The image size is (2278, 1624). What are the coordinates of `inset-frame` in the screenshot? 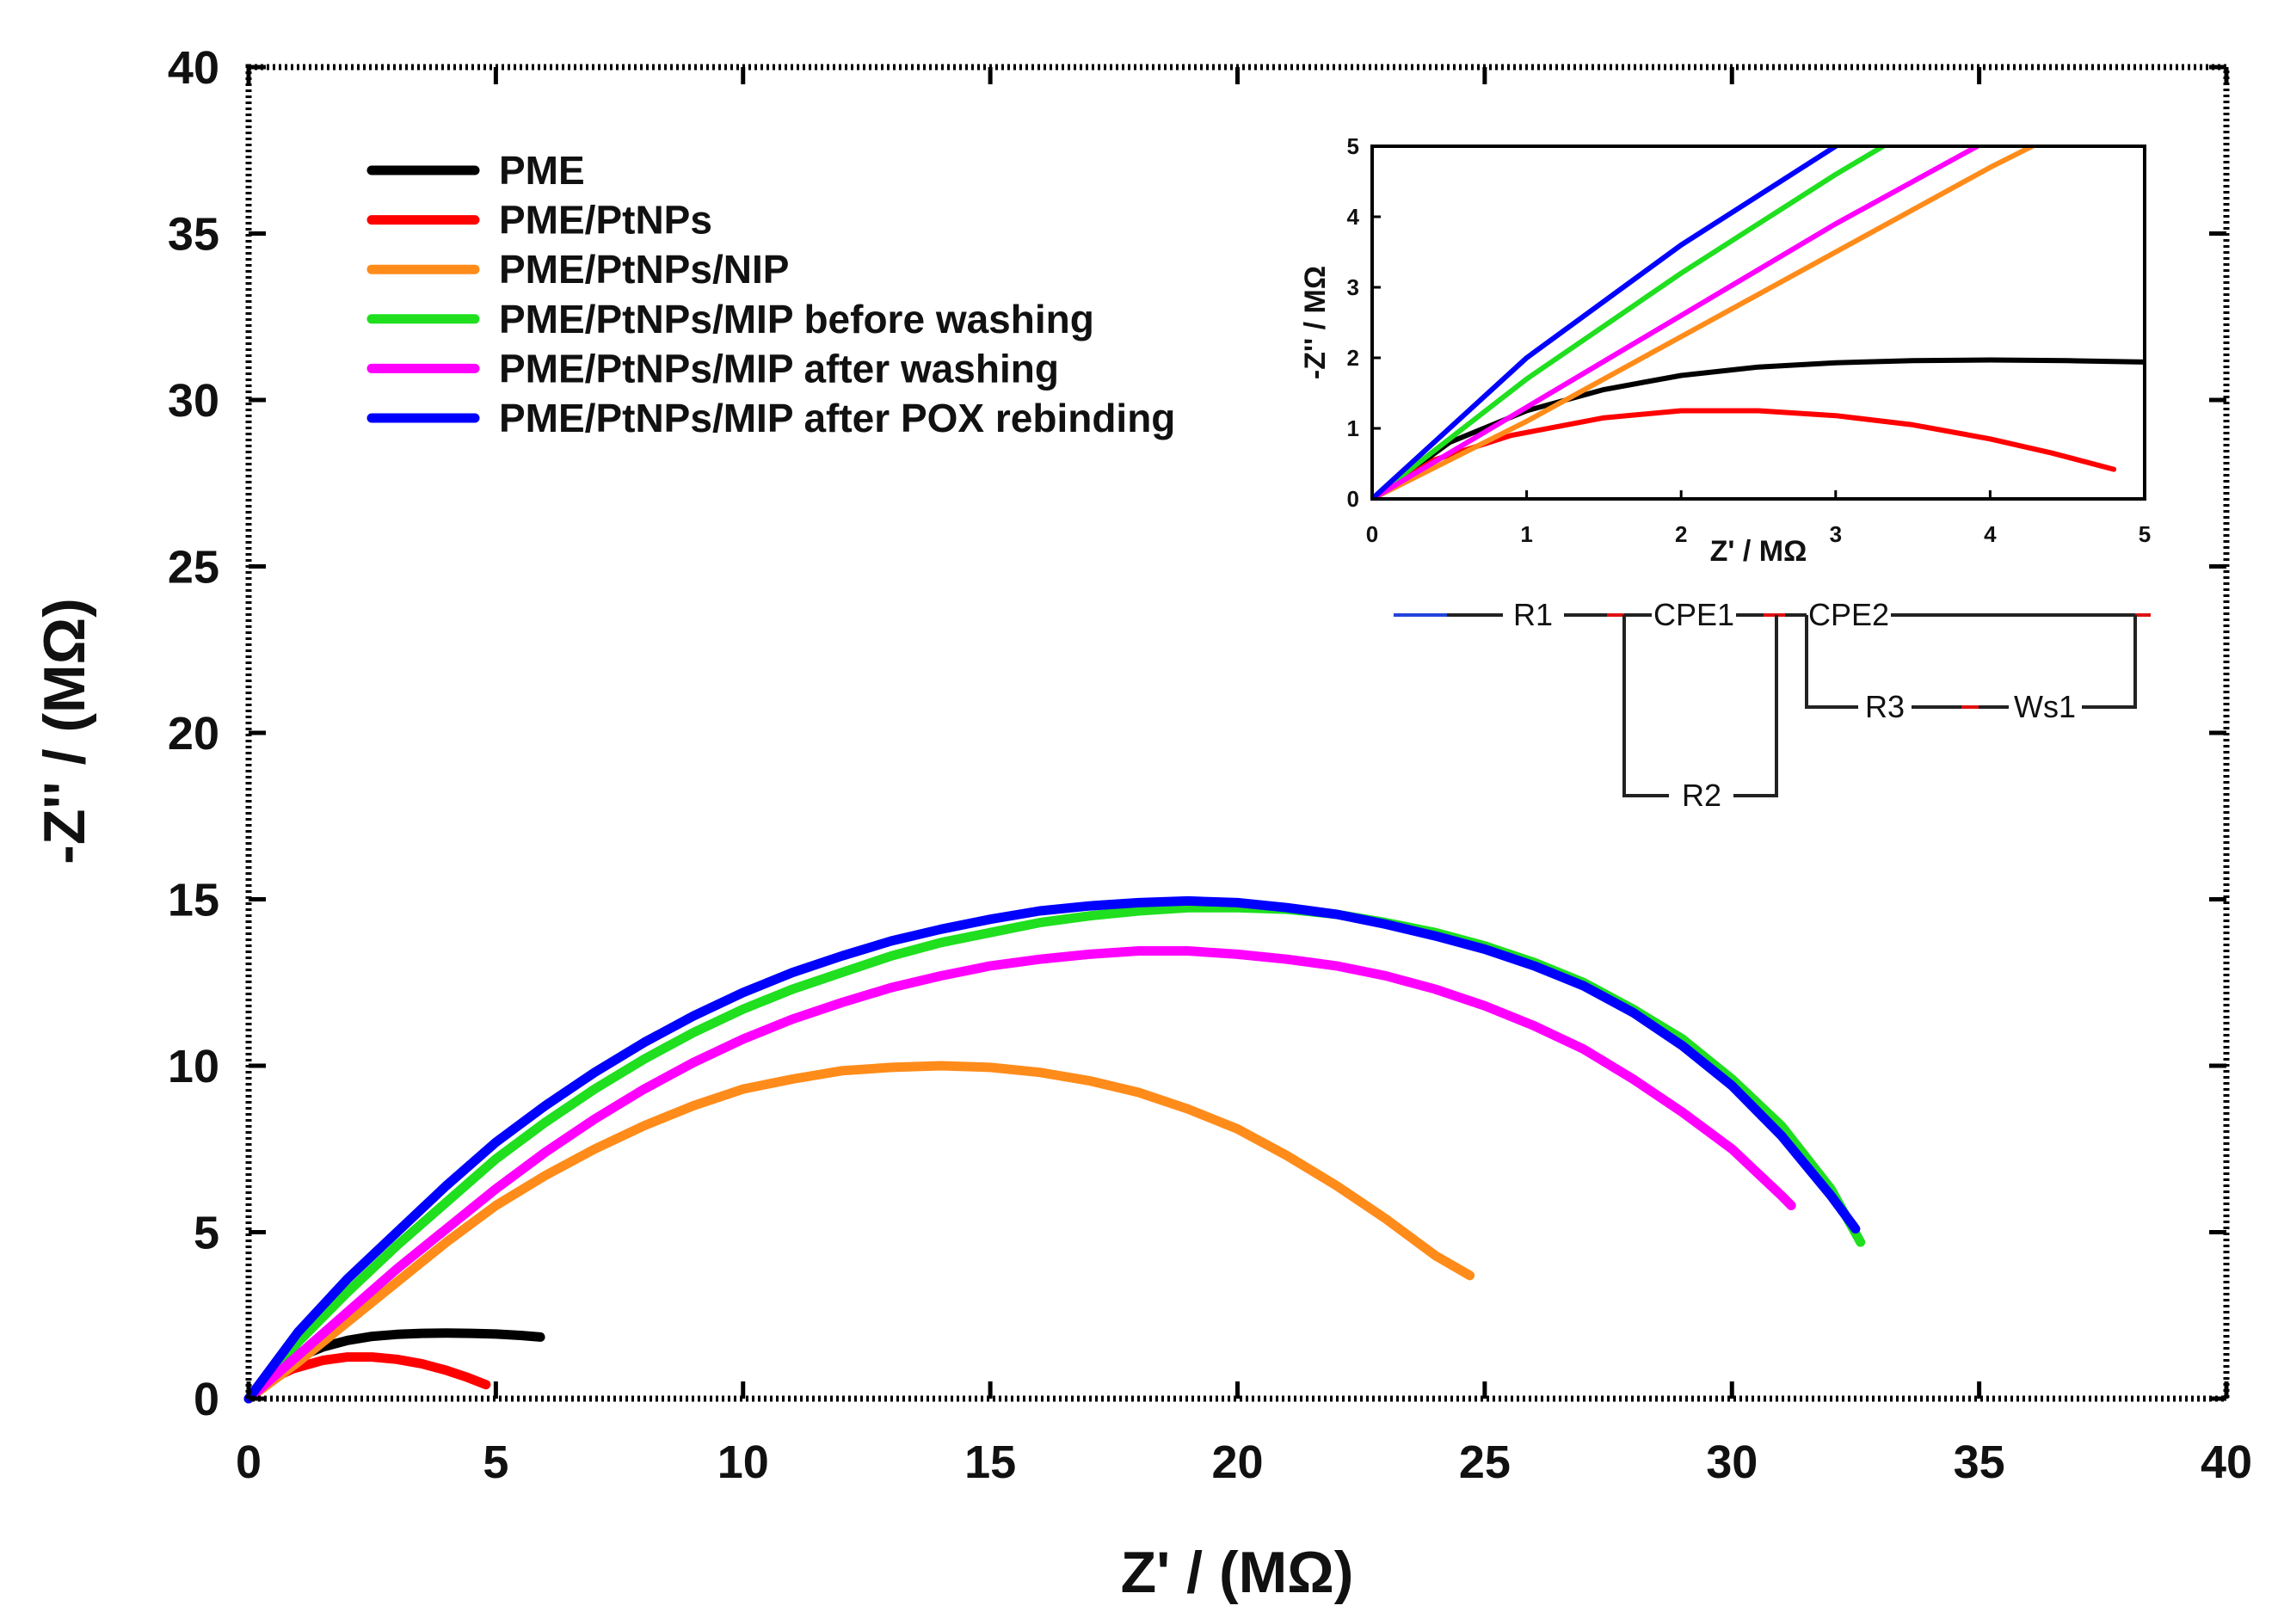 It's located at (1758, 323).